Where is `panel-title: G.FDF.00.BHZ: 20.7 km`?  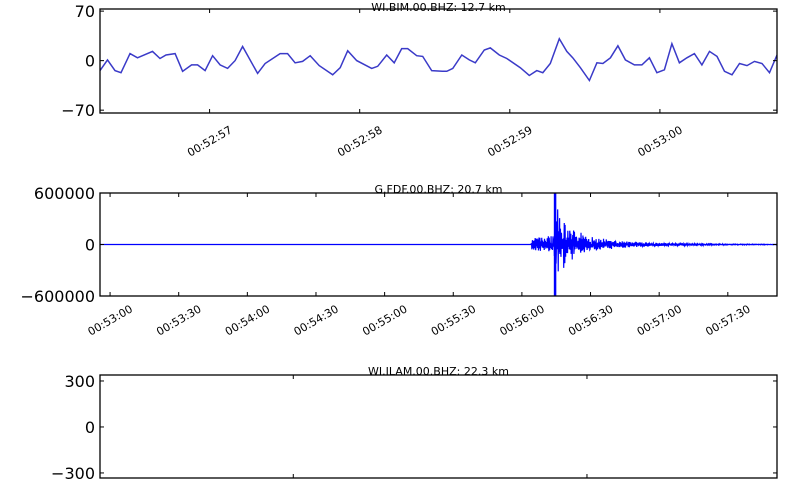
panel-title: G.FDF.00.BHZ: 20.7 km is located at coordinates (439, 189).